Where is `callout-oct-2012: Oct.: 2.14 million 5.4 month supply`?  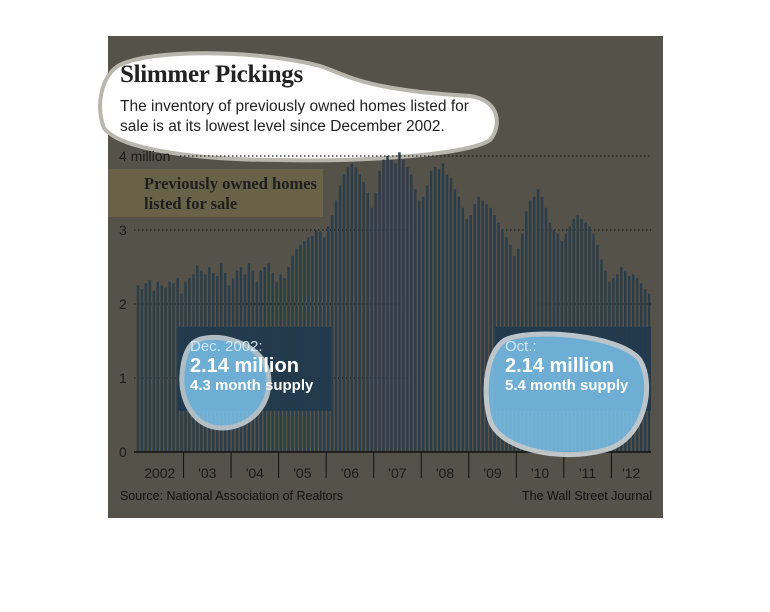
callout-oct-2012: Oct.: 2.14 million 5.4 month supply is located at coordinates (566, 366).